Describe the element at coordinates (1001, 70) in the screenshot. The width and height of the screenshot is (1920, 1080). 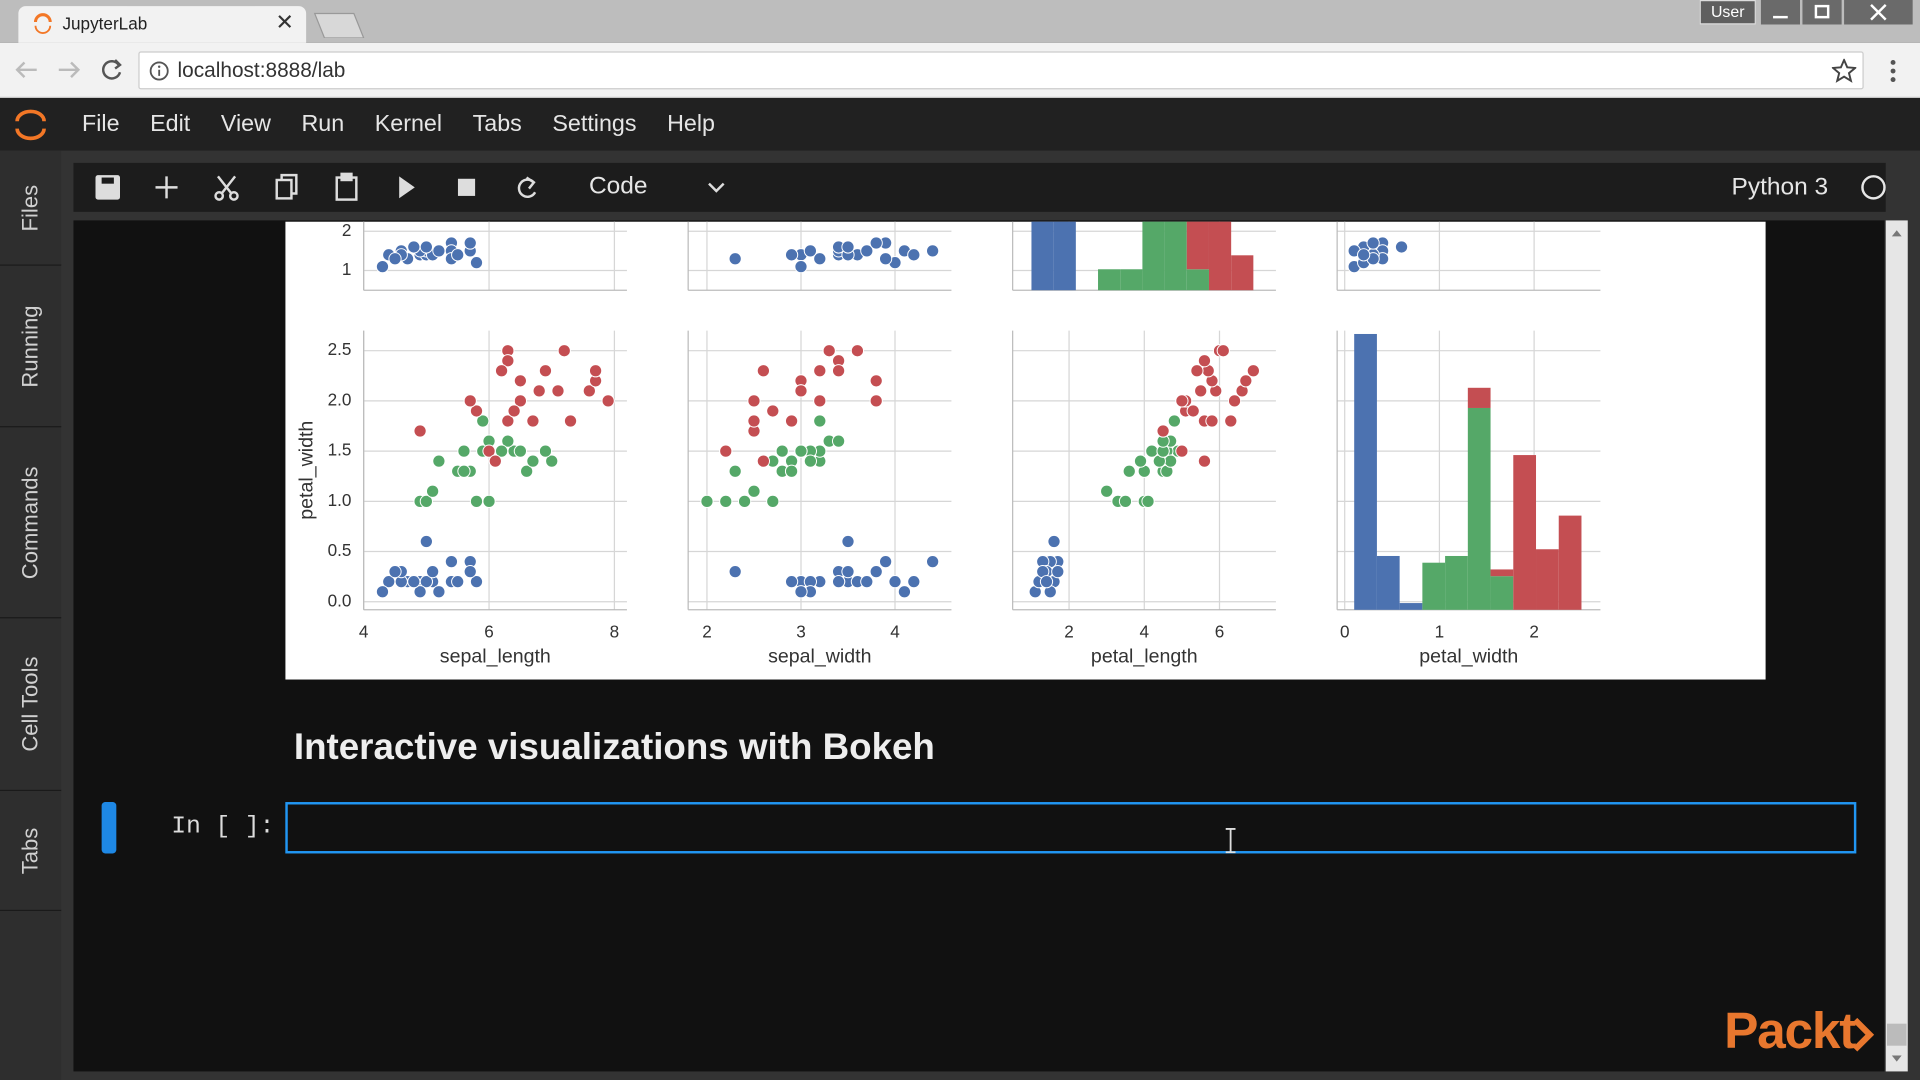
I see `omnibox: localhost:8888/lab` at that location.